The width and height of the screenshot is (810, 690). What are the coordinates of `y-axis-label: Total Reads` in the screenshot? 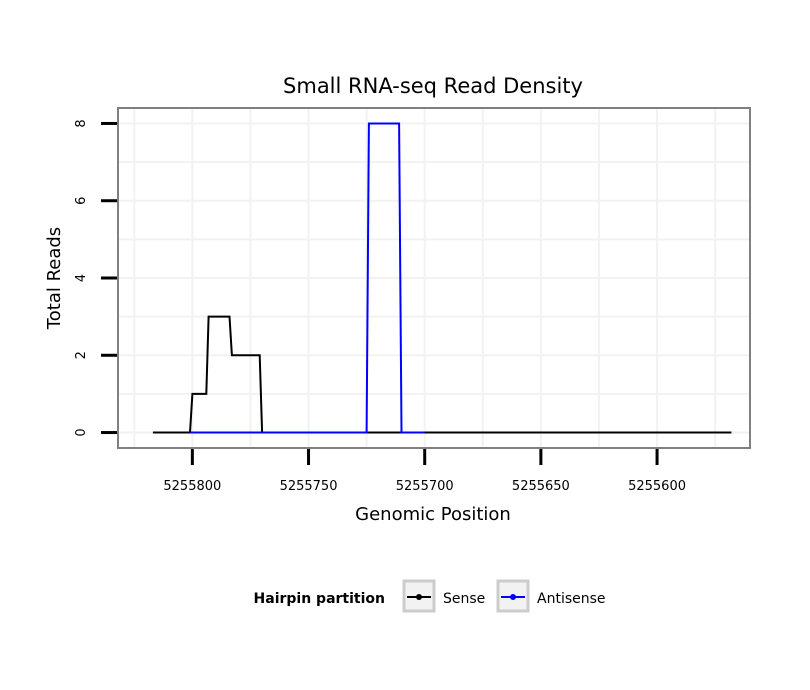 It's located at (54, 278).